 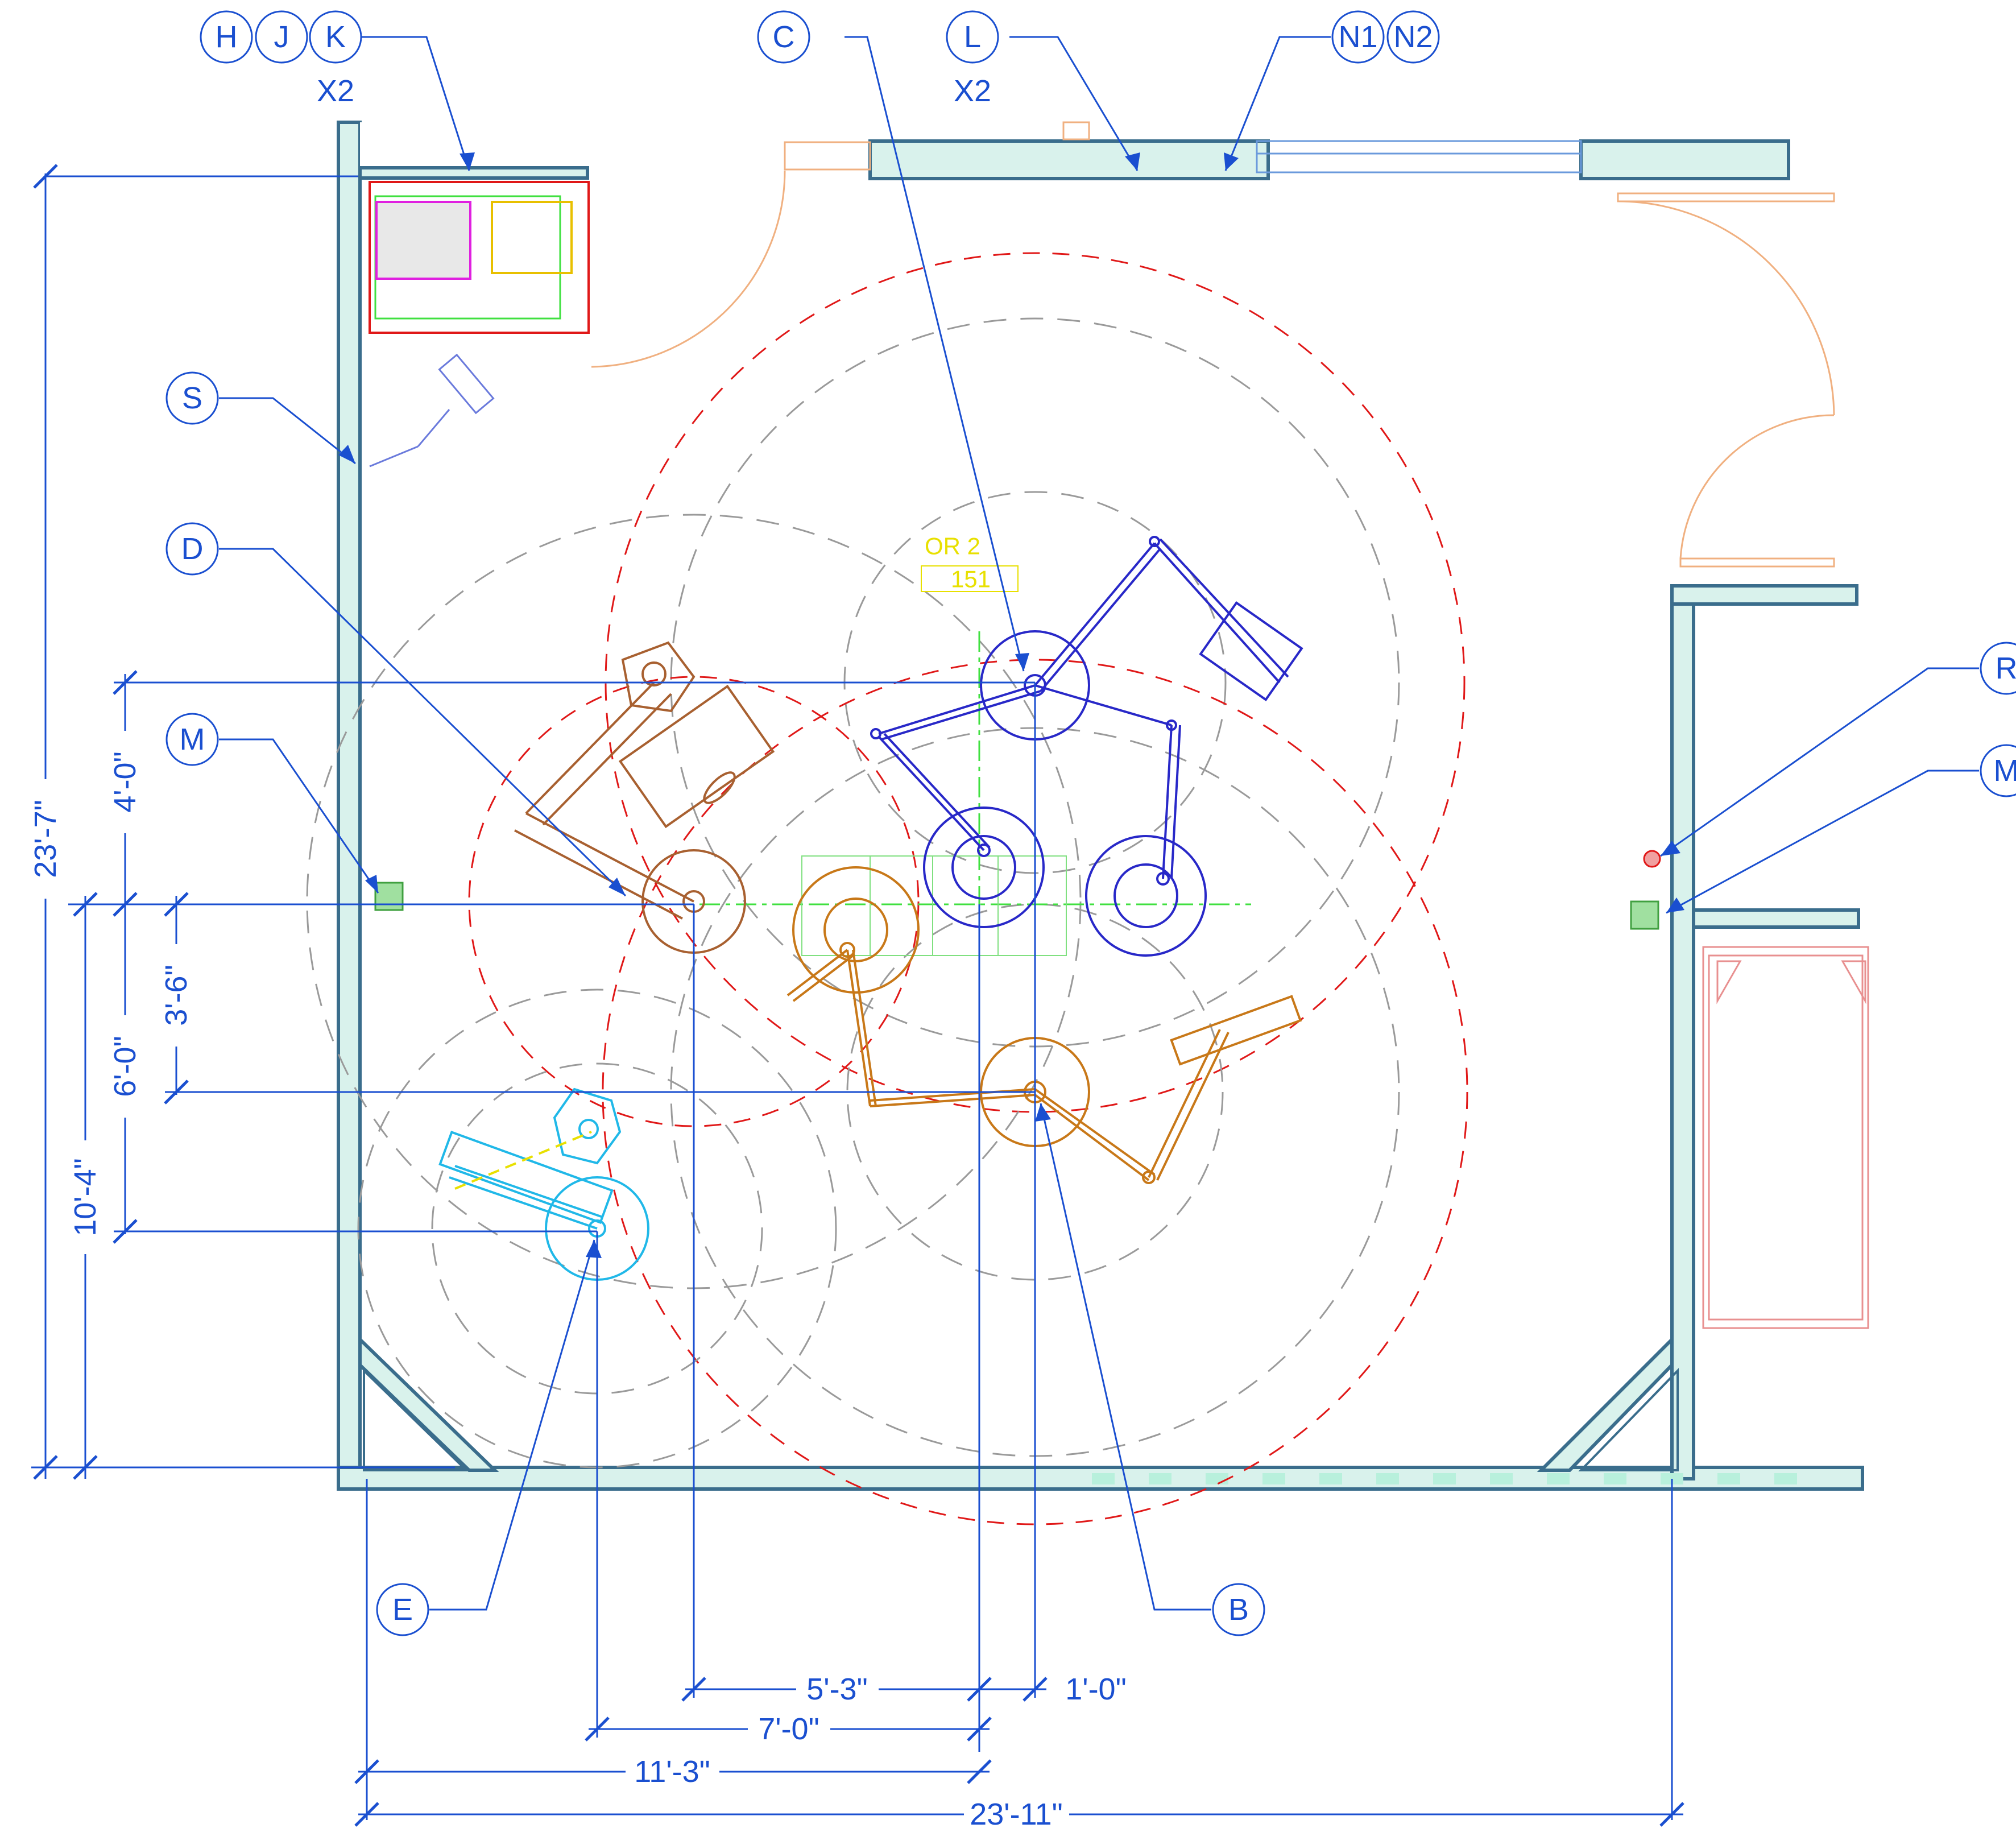 I want to click on door-swing-top-left, so click(x=688, y=269).